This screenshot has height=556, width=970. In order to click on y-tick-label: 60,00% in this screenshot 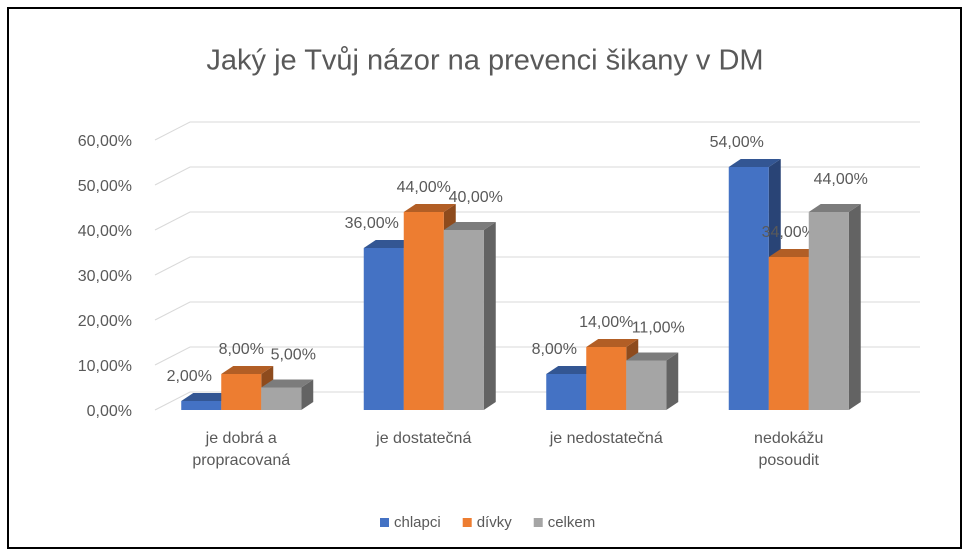, I will do `click(105, 141)`.